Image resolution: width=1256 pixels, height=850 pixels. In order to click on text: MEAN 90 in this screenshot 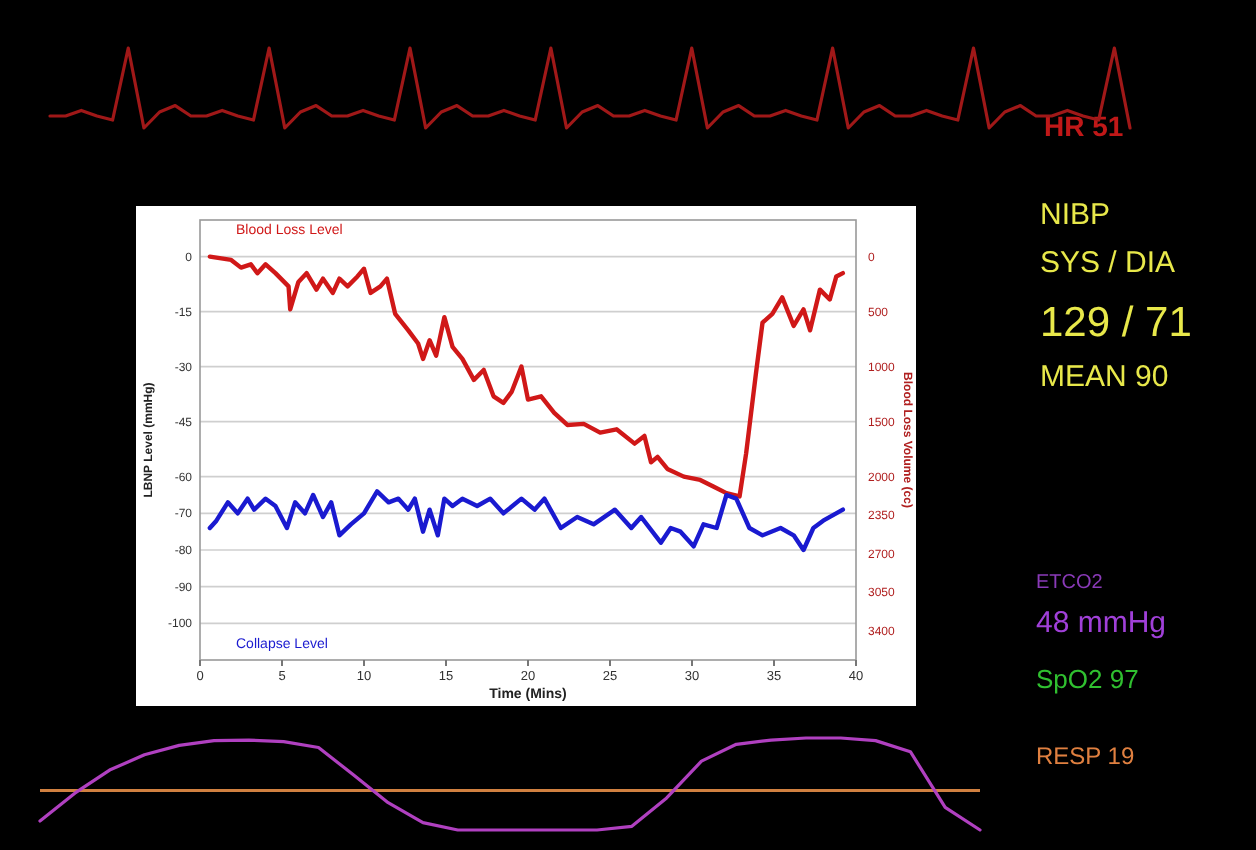, I will do `click(1104, 377)`.